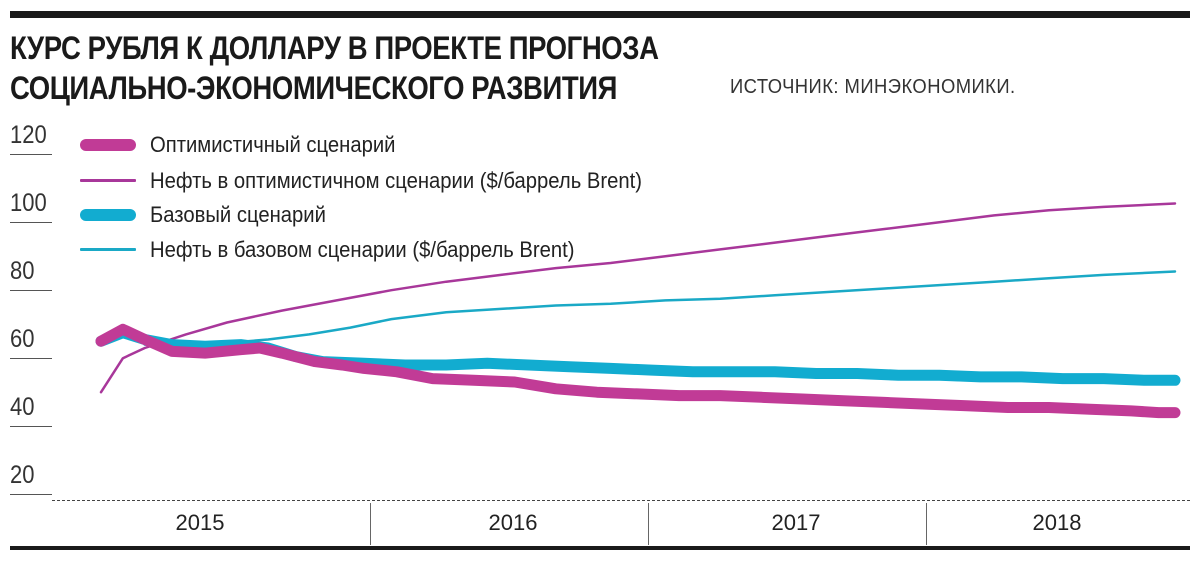 The height and width of the screenshot is (561, 1202). What do you see at coordinates (108, 249) in the screenshot?
I see `legend-swatch-oil-base` at bounding box center [108, 249].